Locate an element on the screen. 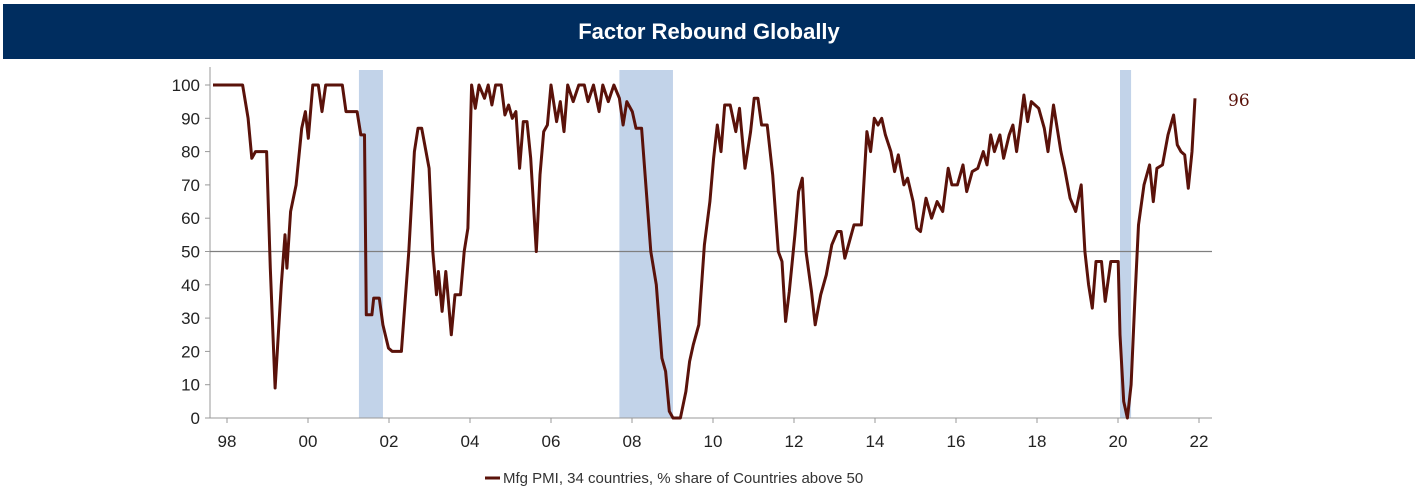 The width and height of the screenshot is (1418, 494). y-tick-label-10: 10 is located at coordinates (190, 385).